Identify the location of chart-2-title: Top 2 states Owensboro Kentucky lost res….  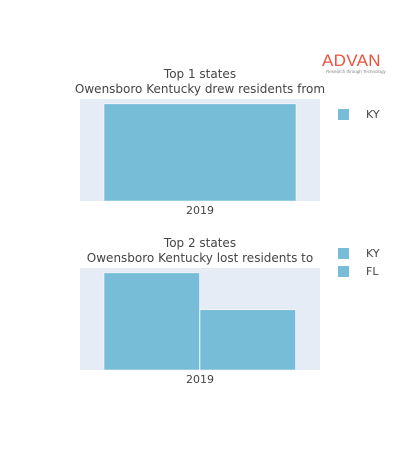
(200, 251).